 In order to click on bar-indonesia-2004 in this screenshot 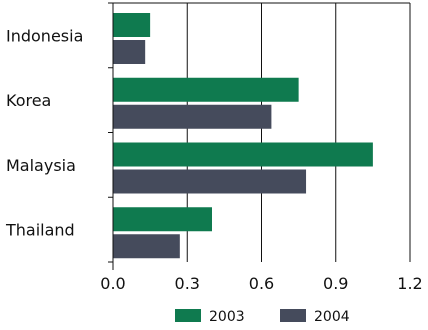, I will do `click(129, 52)`.